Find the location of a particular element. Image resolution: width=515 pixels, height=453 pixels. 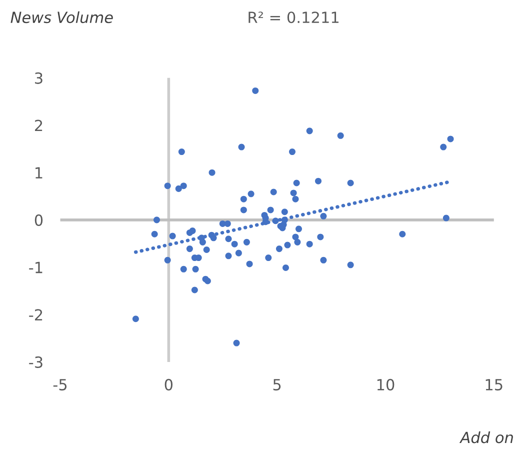

x-tick-label: 0 is located at coordinates (168, 384).